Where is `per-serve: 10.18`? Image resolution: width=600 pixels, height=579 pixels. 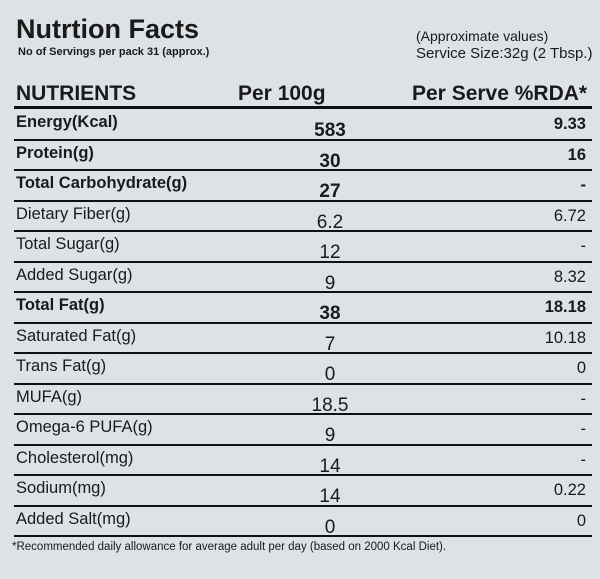
per-serve: 10.18 is located at coordinates (565, 337).